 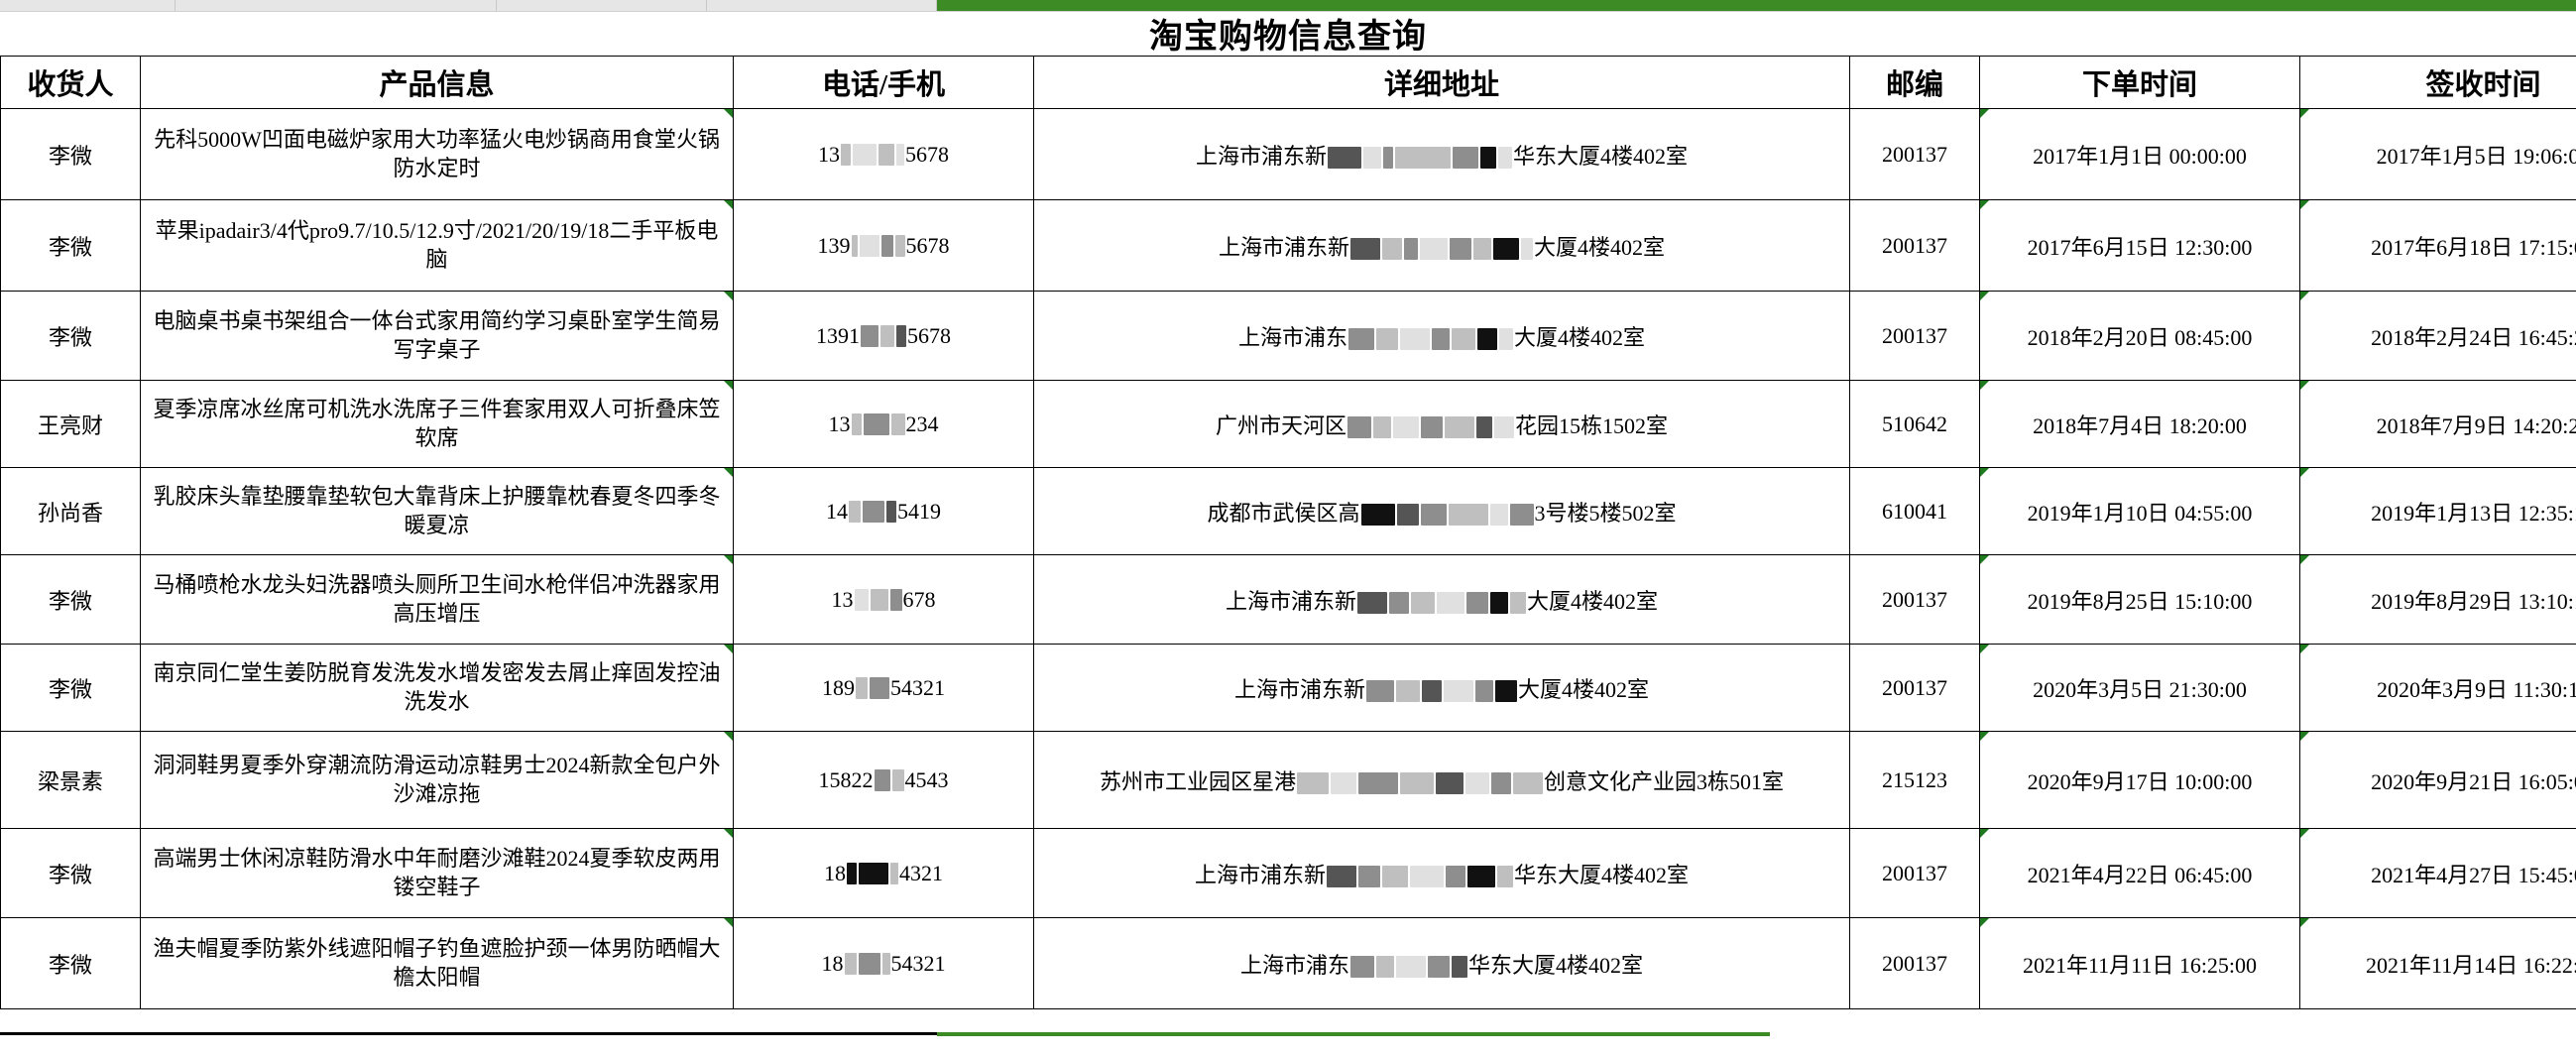 I want to click on cell-product: 南京同仁堂生姜防脱育发洗发水增发密发去屑止痒固发控油洗发水, so click(x=437, y=688).